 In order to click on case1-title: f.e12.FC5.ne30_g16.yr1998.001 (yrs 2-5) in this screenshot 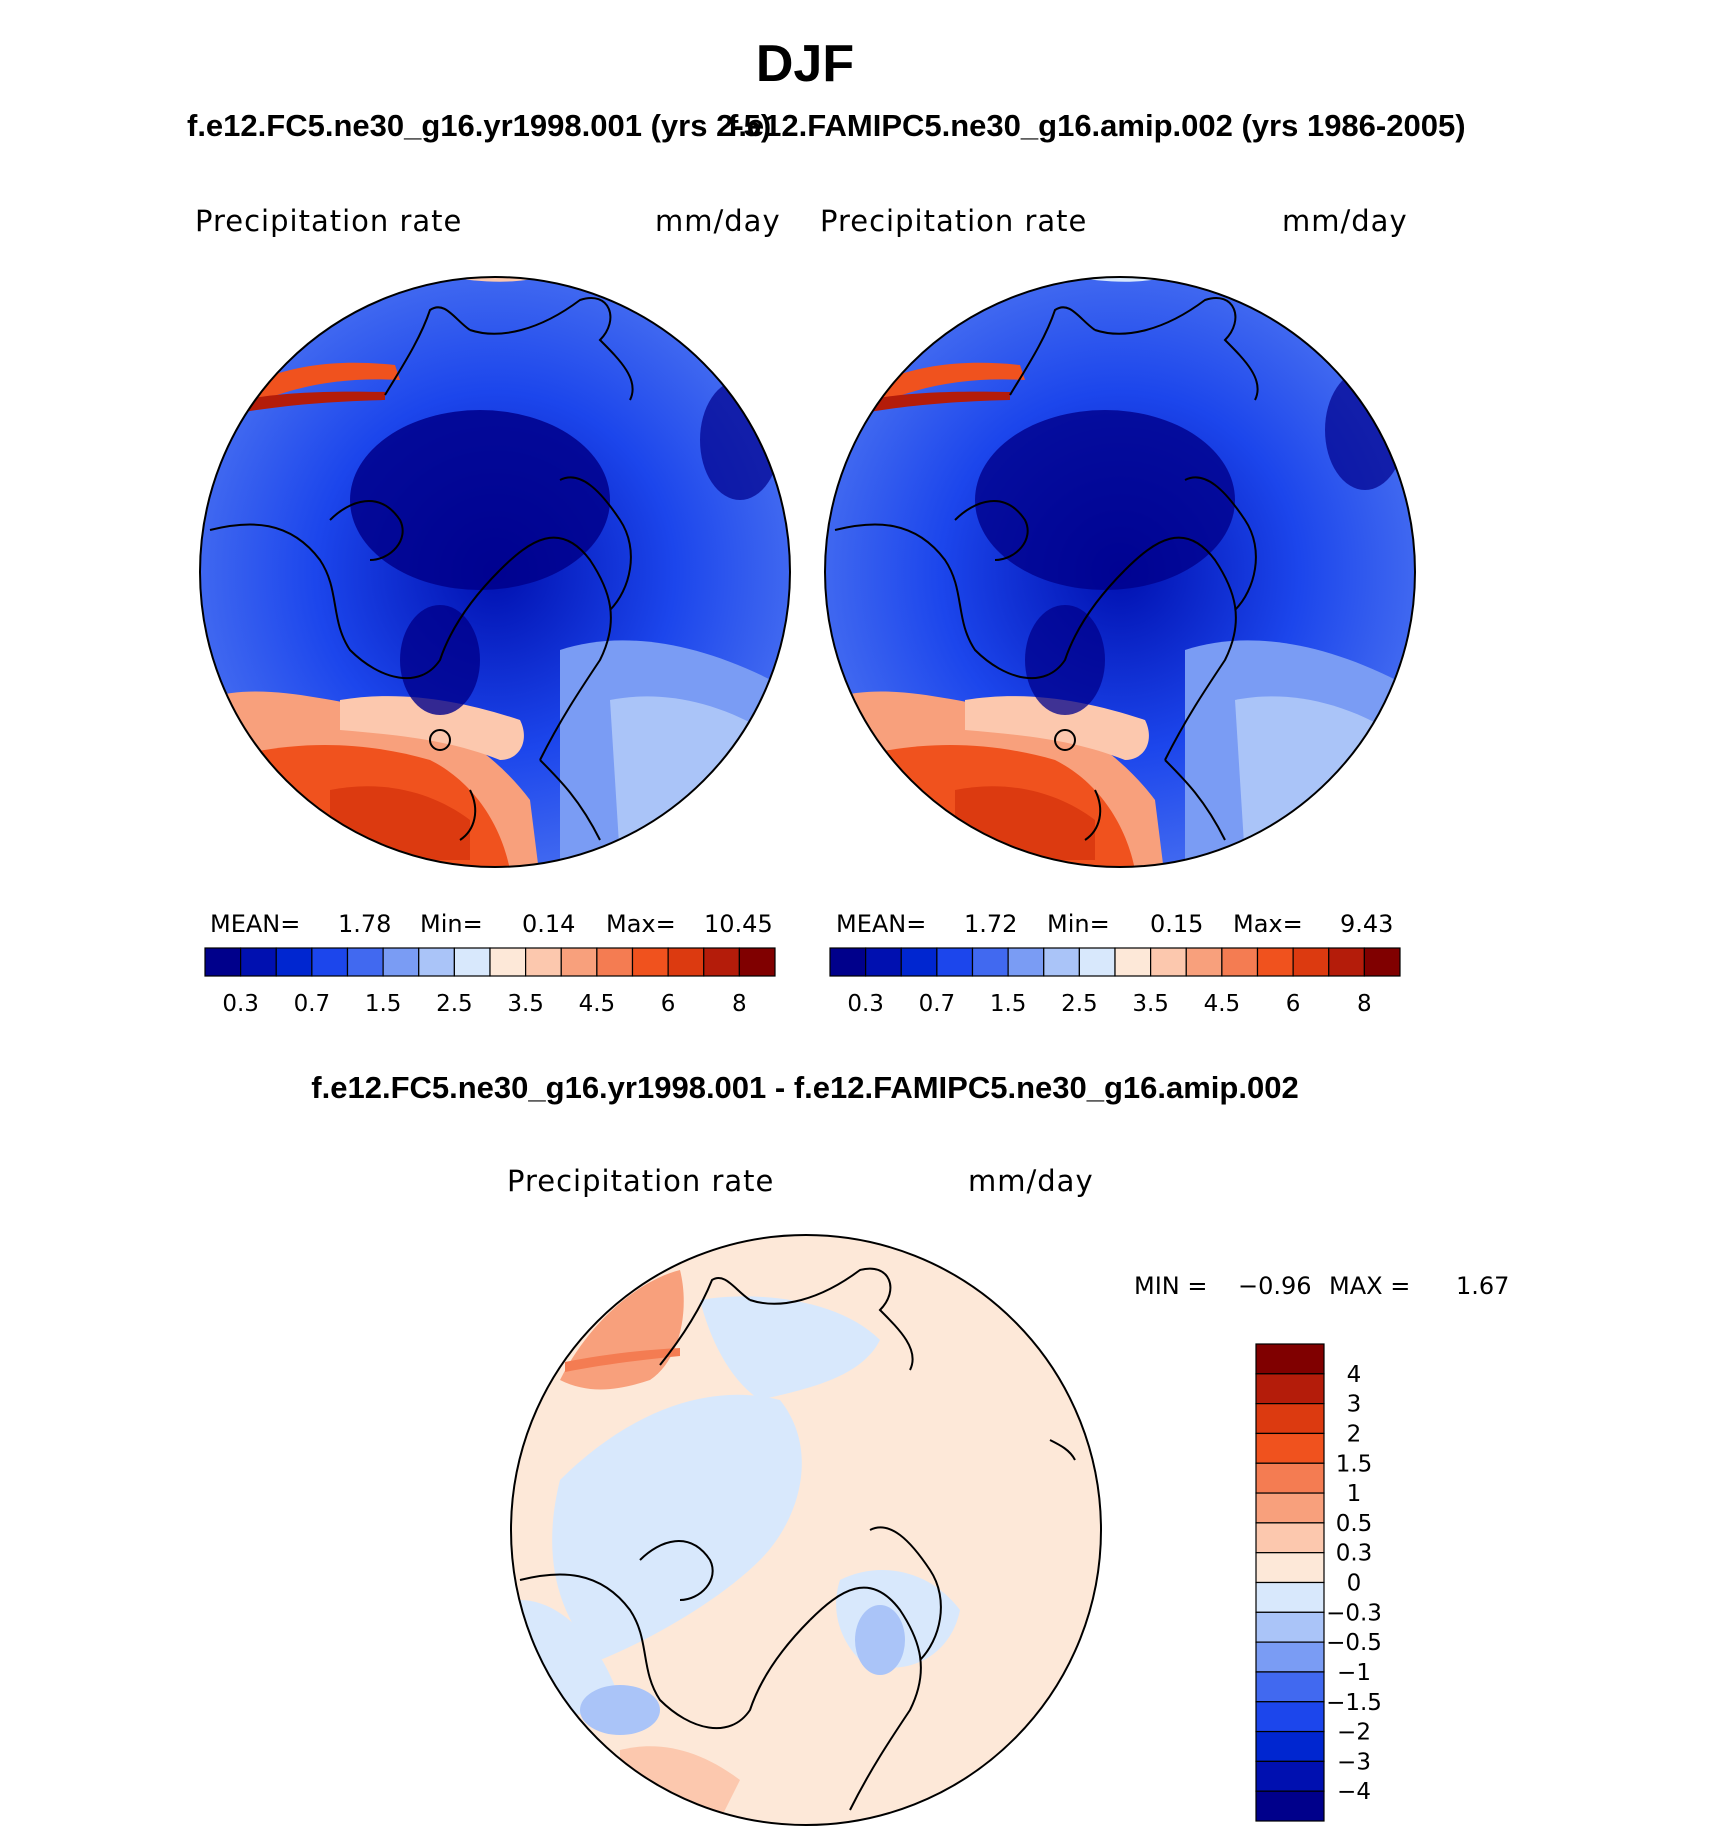, I will do `click(479, 125)`.